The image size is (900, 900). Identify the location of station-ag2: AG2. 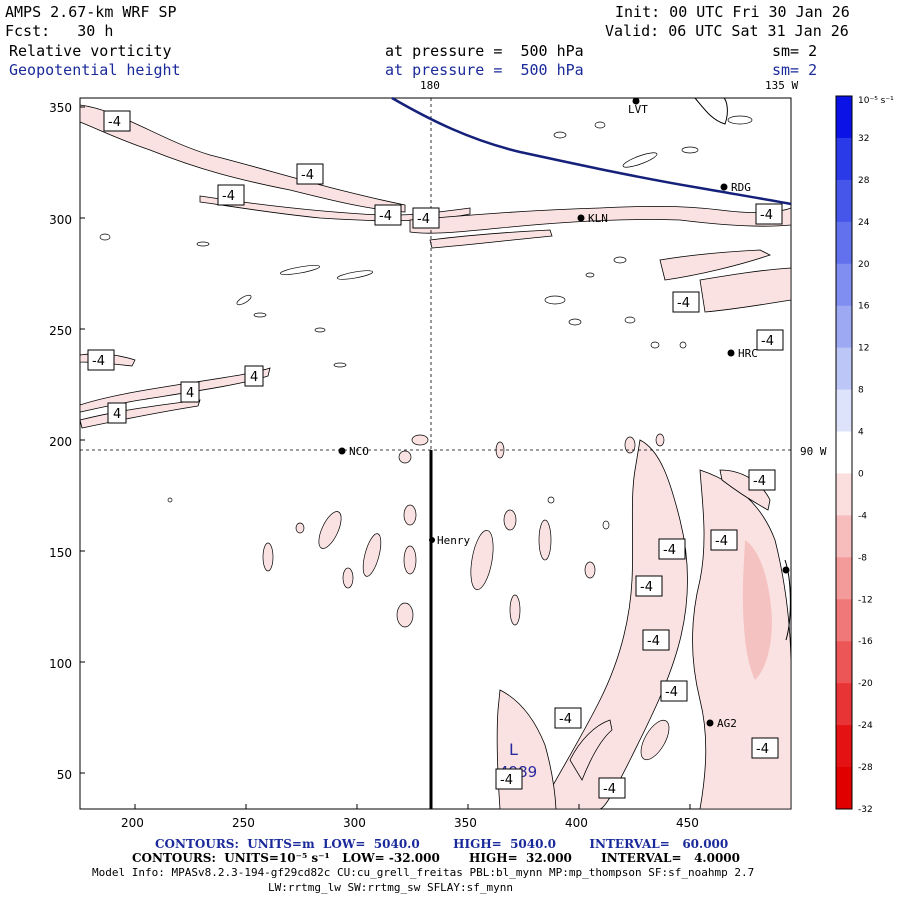
(727, 723).